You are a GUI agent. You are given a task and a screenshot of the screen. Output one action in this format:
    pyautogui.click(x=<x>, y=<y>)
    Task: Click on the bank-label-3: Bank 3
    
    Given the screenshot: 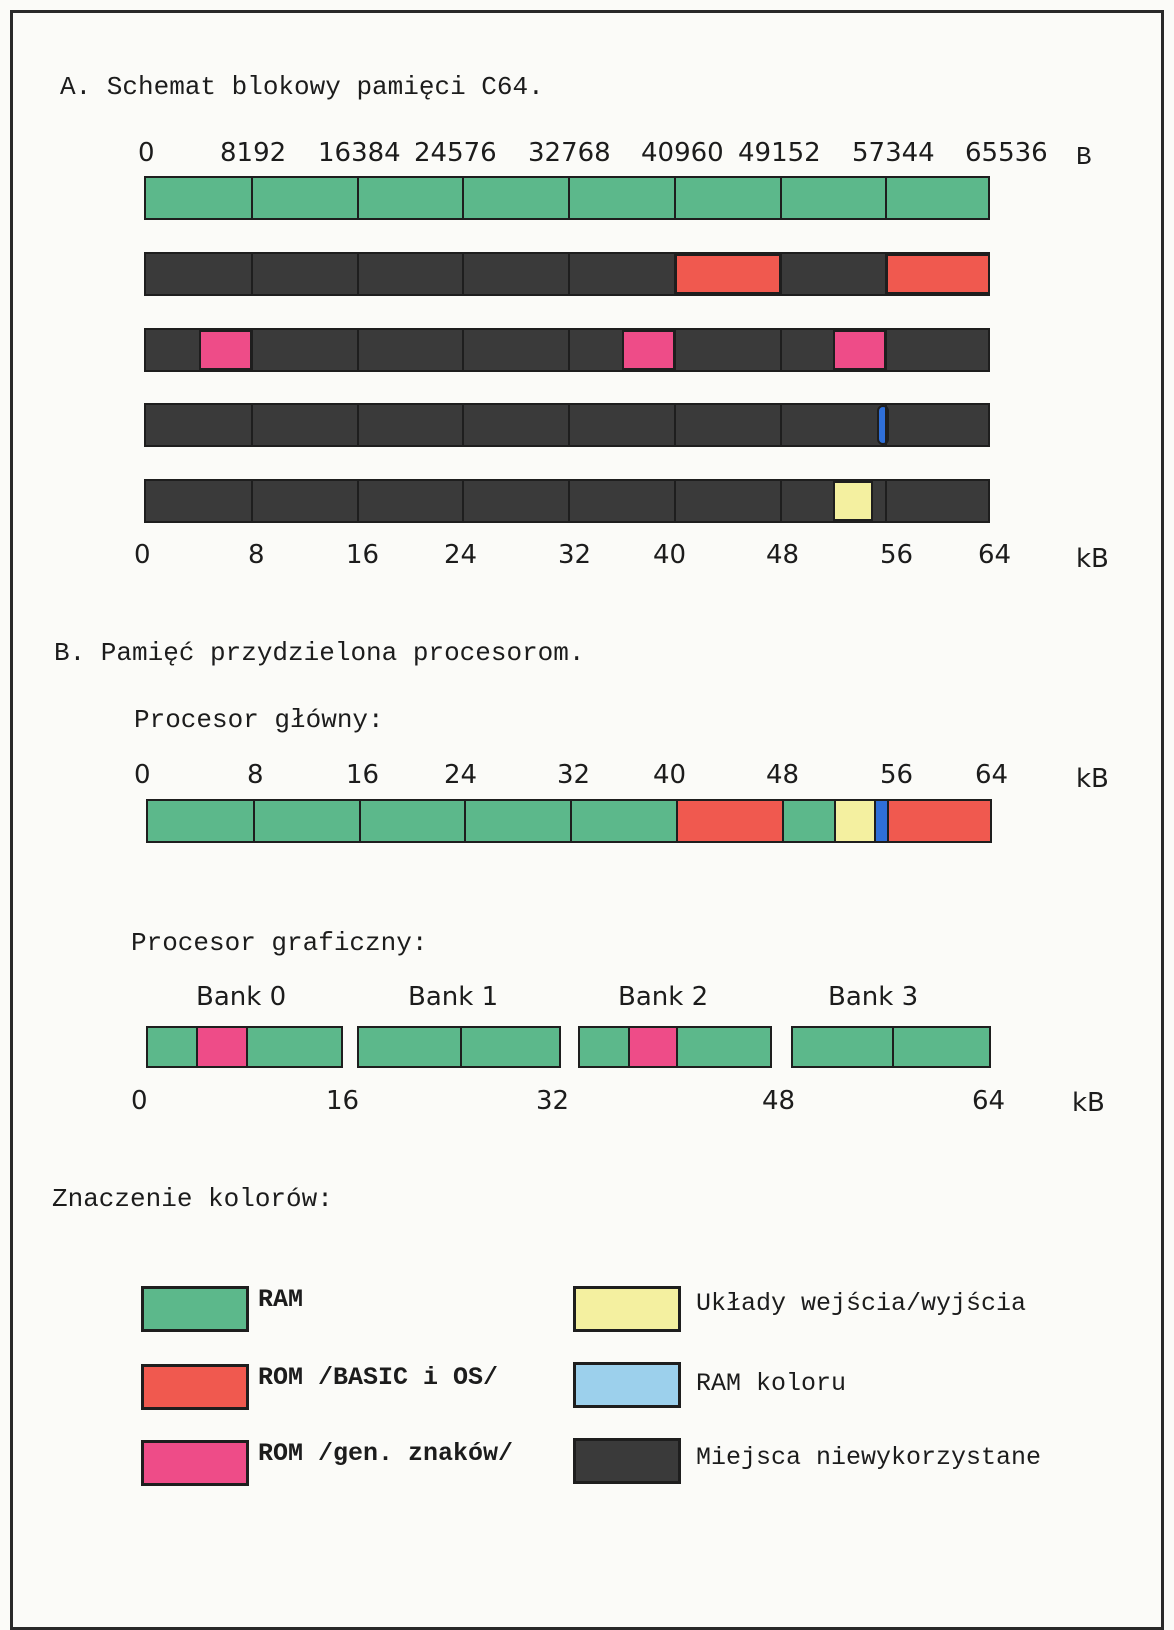 What is the action you would take?
    pyautogui.click(x=873, y=997)
    